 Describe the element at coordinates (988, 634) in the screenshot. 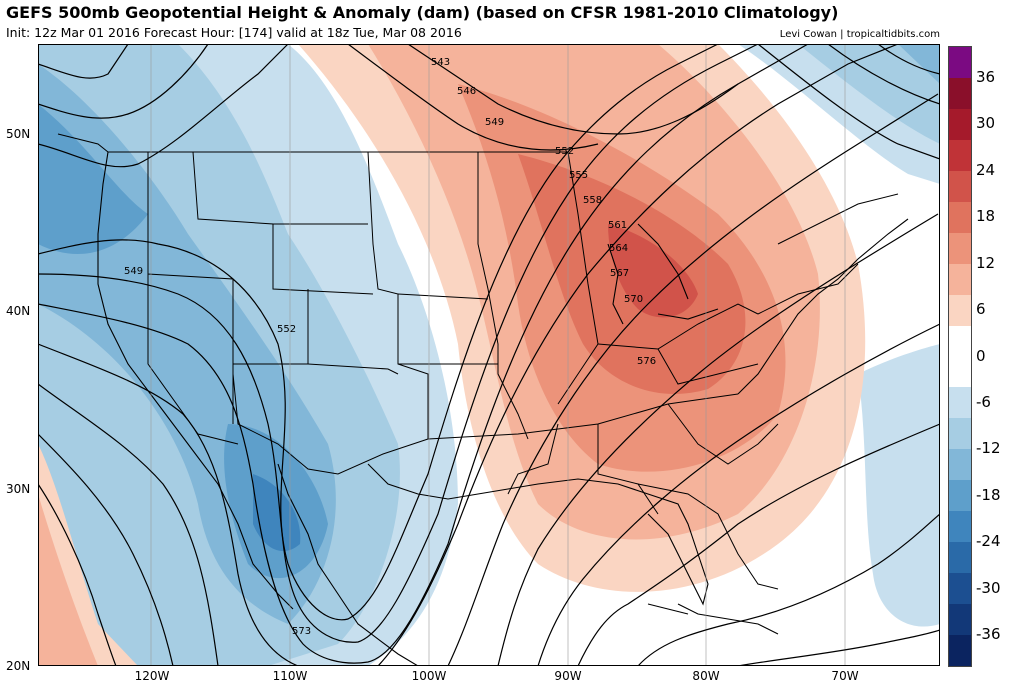

I see `colorbar-label: -36` at that location.